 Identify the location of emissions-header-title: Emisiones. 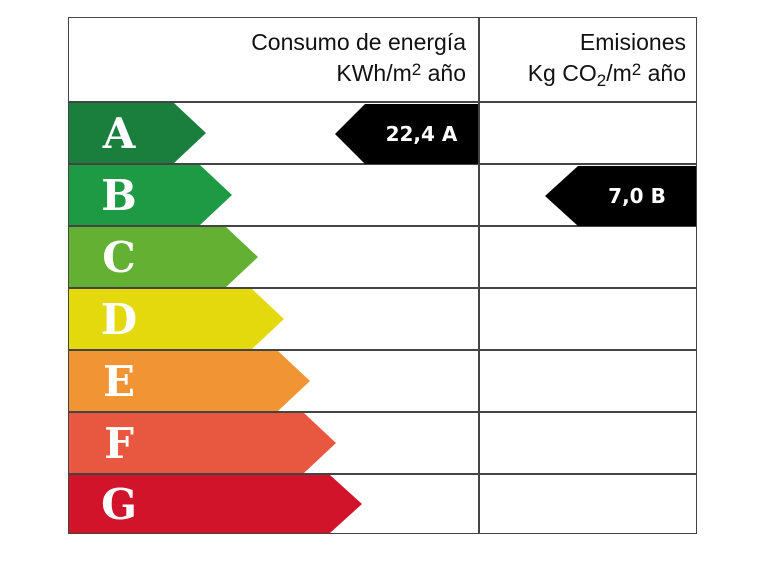
(632, 42).